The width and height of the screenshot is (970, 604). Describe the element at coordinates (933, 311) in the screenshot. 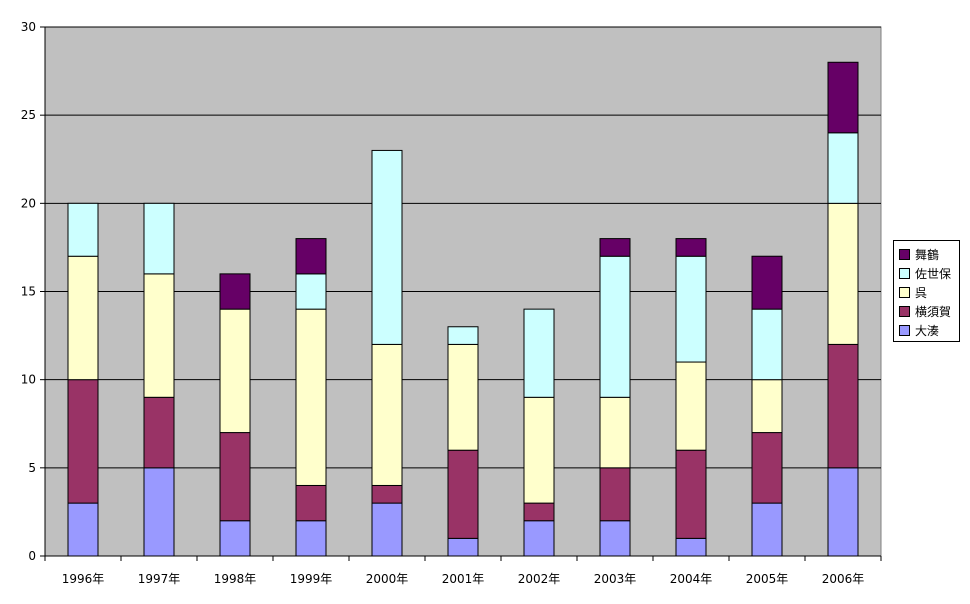

I see `legend-label: 横須賀` at that location.